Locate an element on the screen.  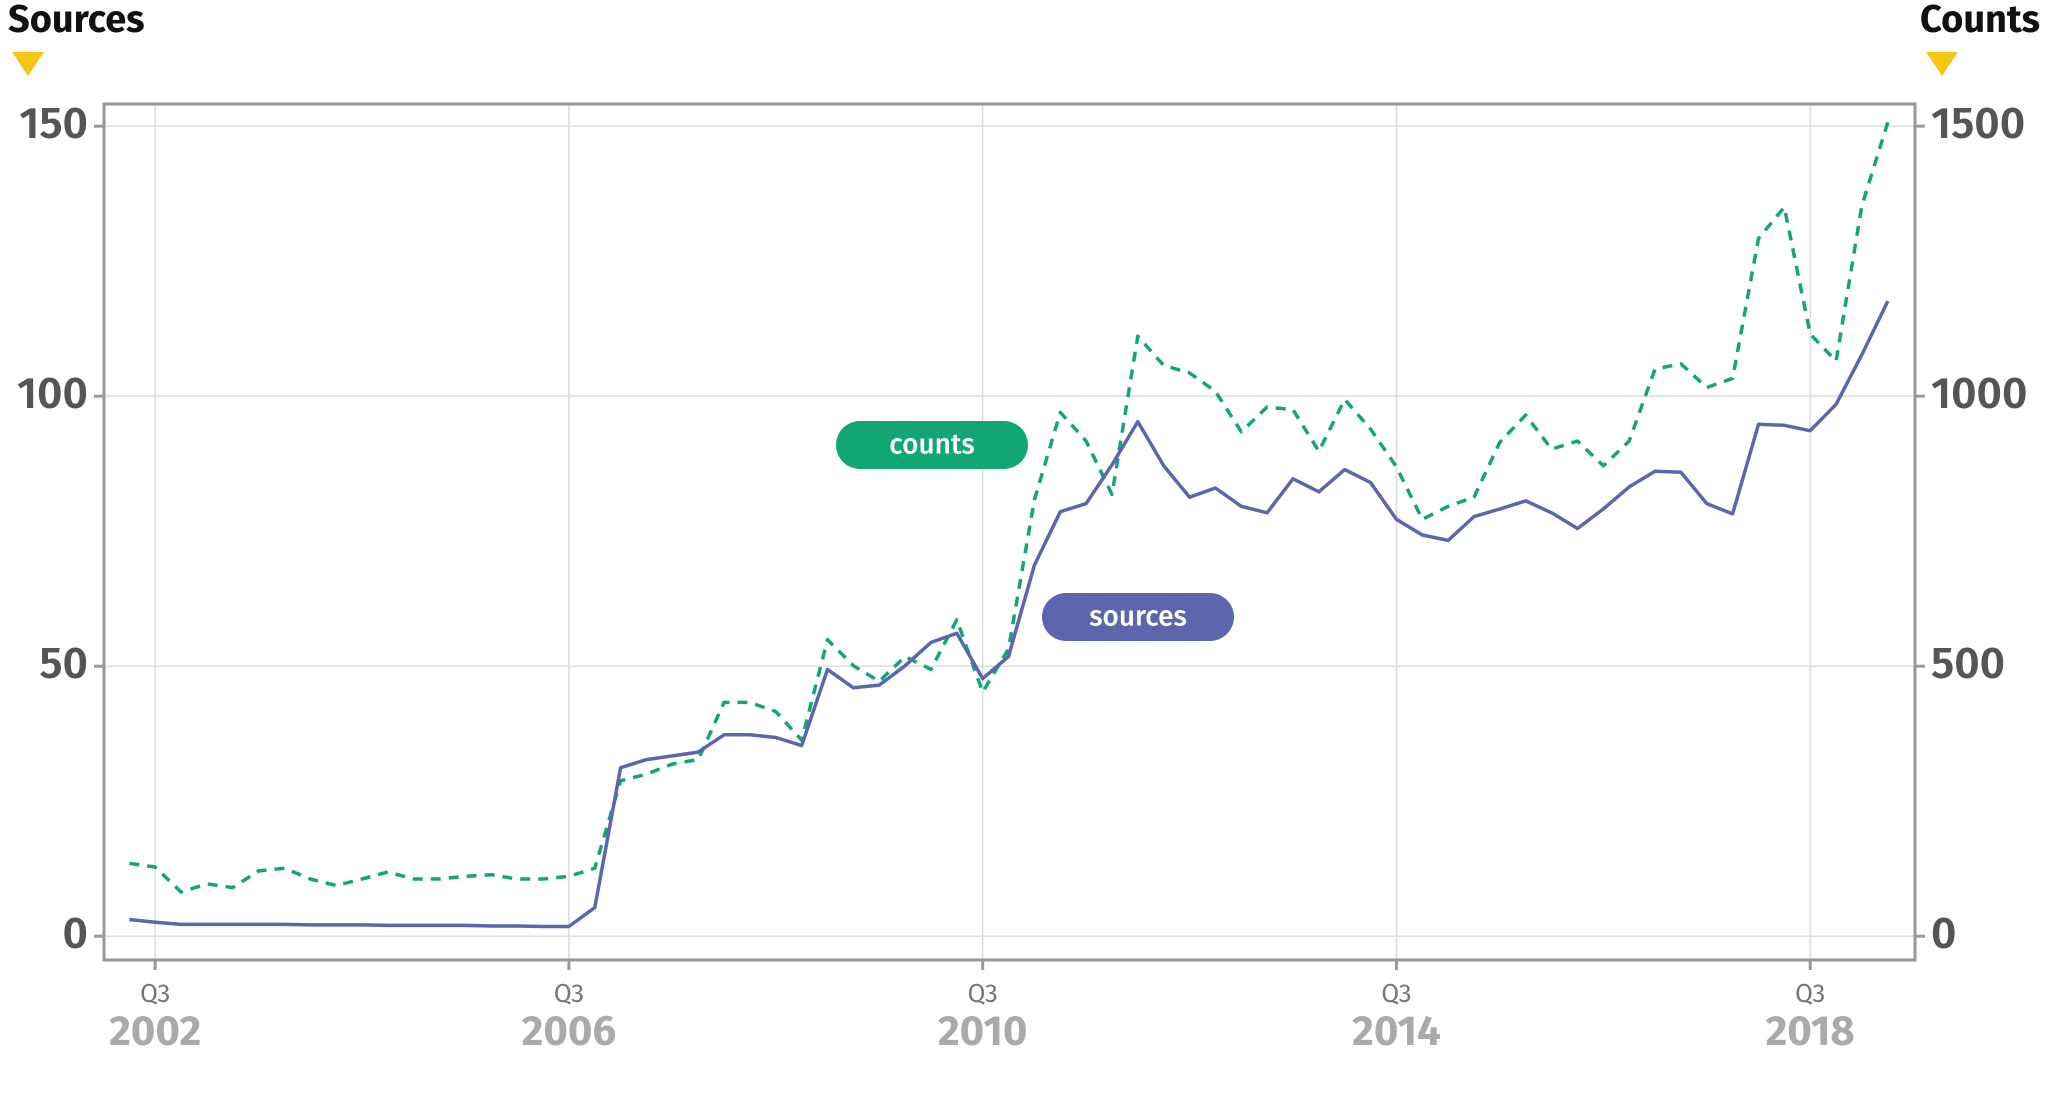
y2-tick-label: 0 is located at coordinates (1943, 933).